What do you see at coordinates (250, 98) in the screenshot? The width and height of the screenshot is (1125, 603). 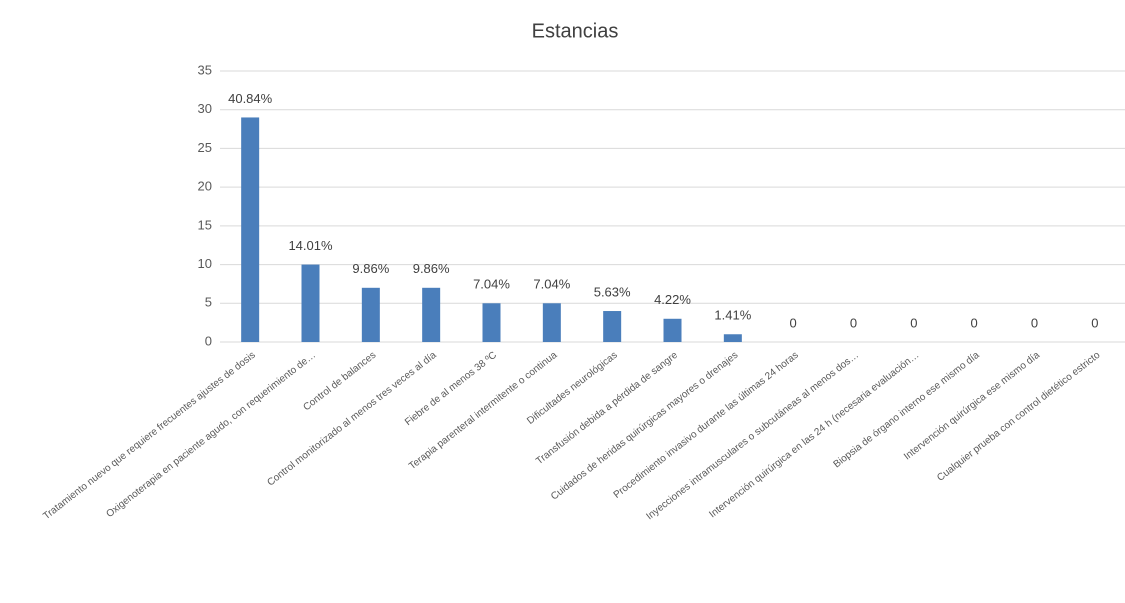 I see `value-label: 40.84%` at bounding box center [250, 98].